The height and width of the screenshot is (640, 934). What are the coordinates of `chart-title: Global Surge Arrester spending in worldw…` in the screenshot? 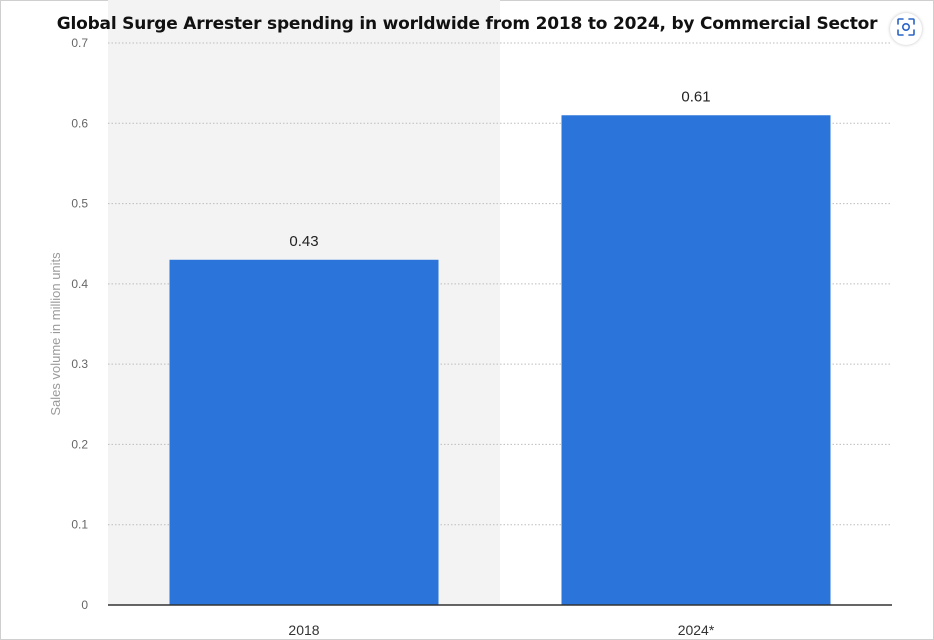 It's located at (467, 24).